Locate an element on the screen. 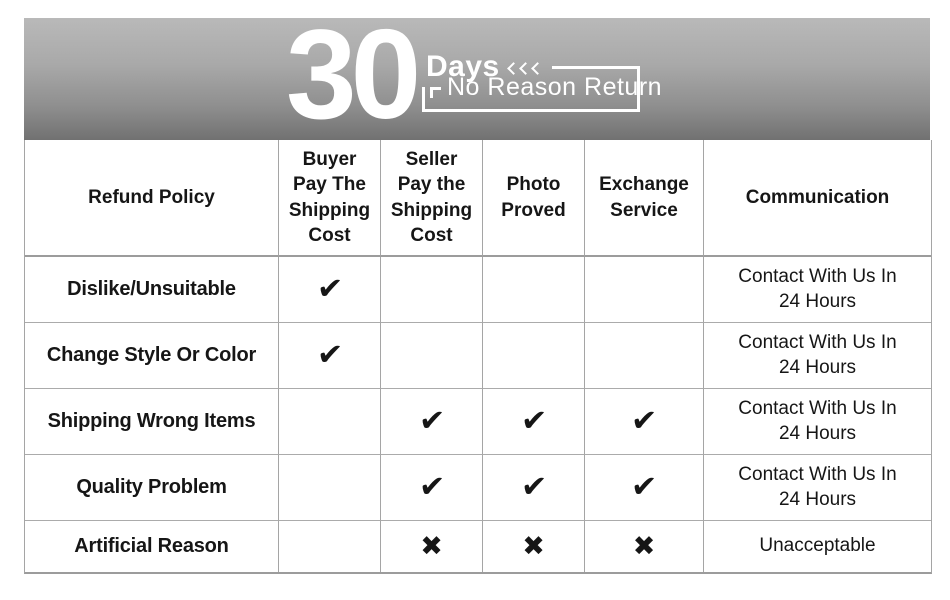 The height and width of the screenshot is (600, 950). header-cell-refund-policy: Refund Policy is located at coordinates (152, 198).